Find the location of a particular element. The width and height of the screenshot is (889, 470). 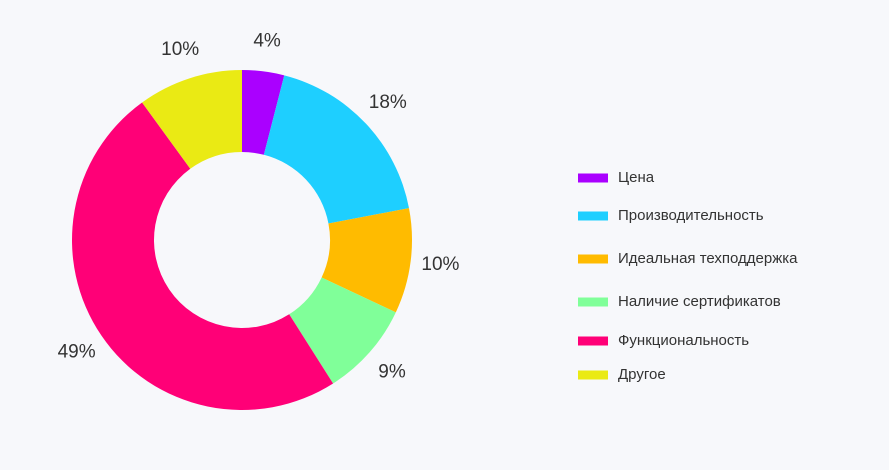

legend-label: Наличие сертификатов is located at coordinates (699, 301).